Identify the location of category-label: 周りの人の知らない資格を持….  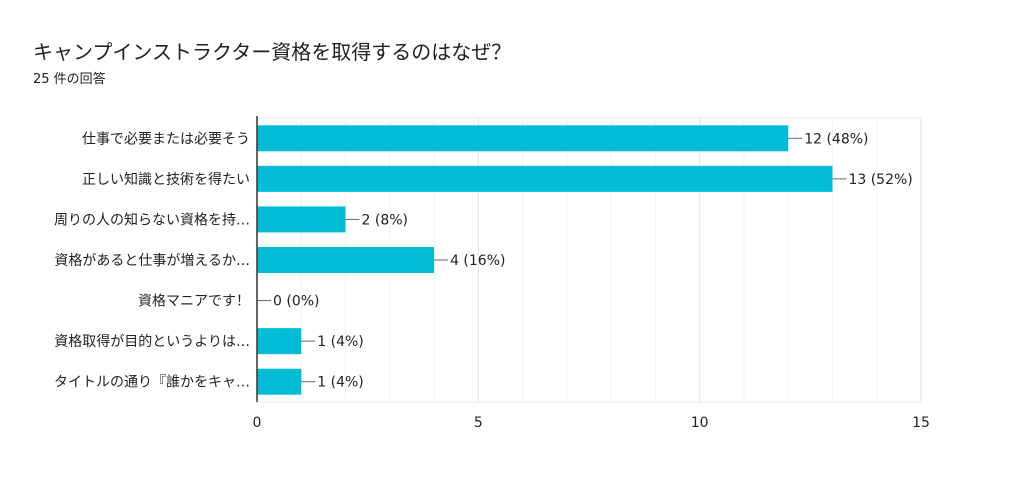
(152, 219).